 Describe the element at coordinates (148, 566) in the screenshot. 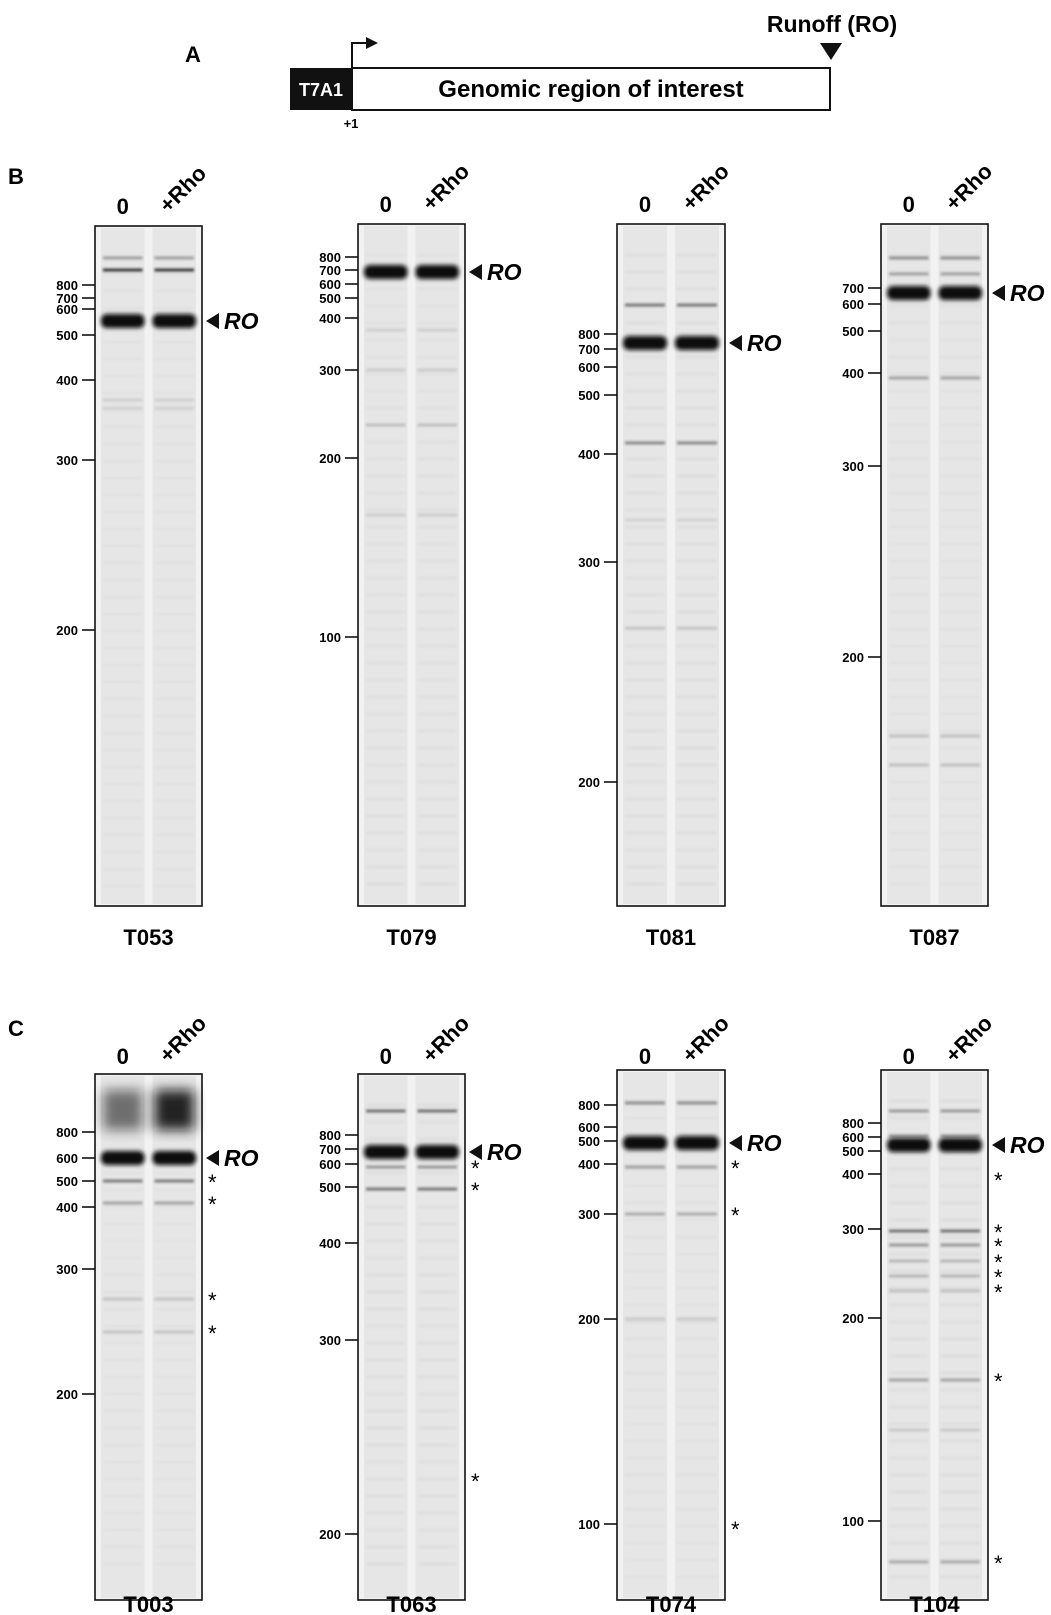

I see `gel-frame` at that location.